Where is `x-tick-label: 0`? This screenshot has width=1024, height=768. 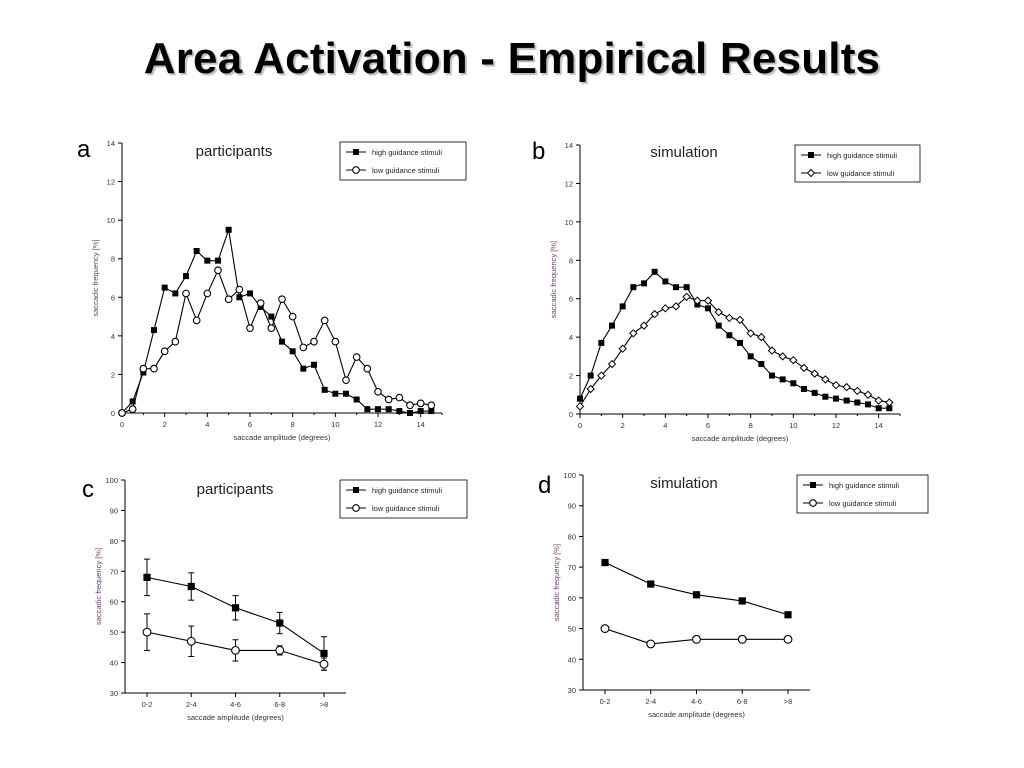
x-tick-label: 0 is located at coordinates (580, 425).